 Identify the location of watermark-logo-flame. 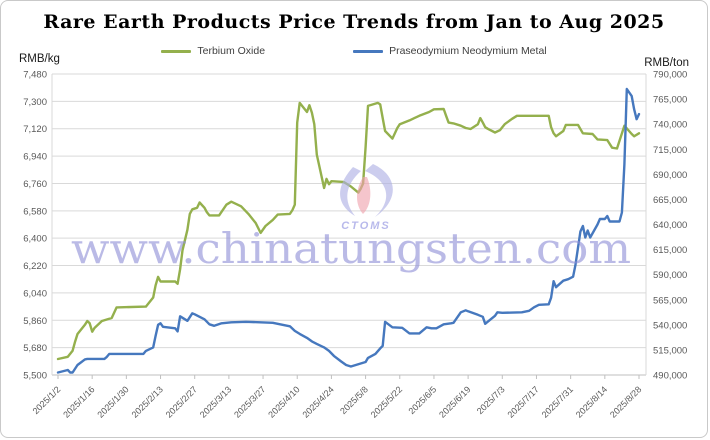
(364, 195).